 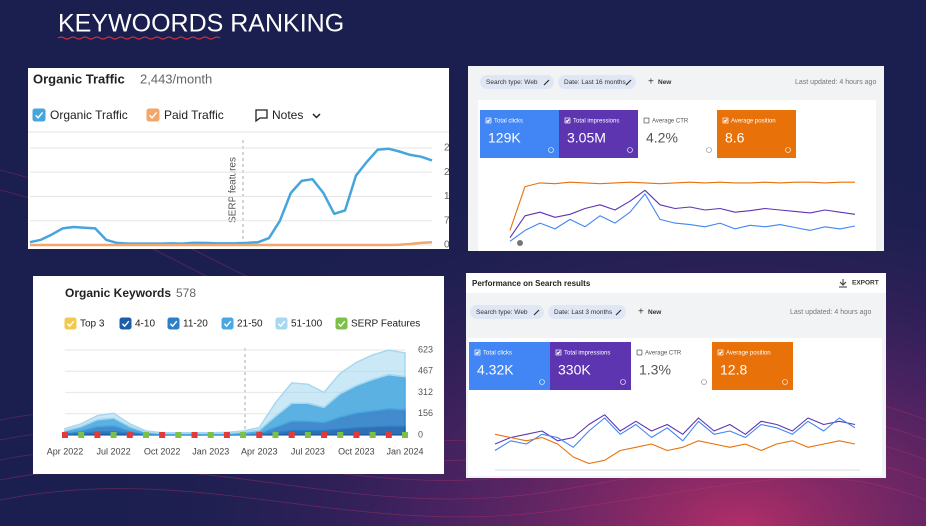 I want to click on x-tick-label: Jan 2023, so click(x=210, y=451).